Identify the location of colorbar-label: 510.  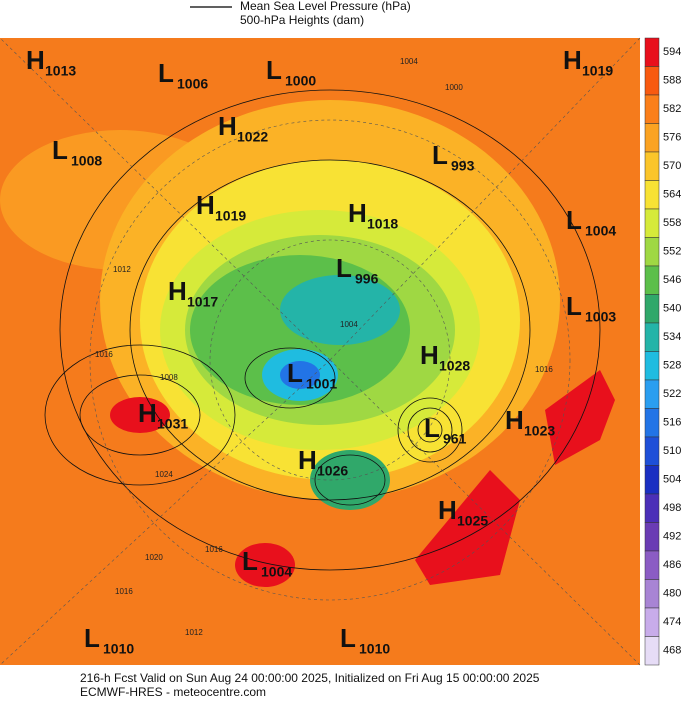
(672, 451).